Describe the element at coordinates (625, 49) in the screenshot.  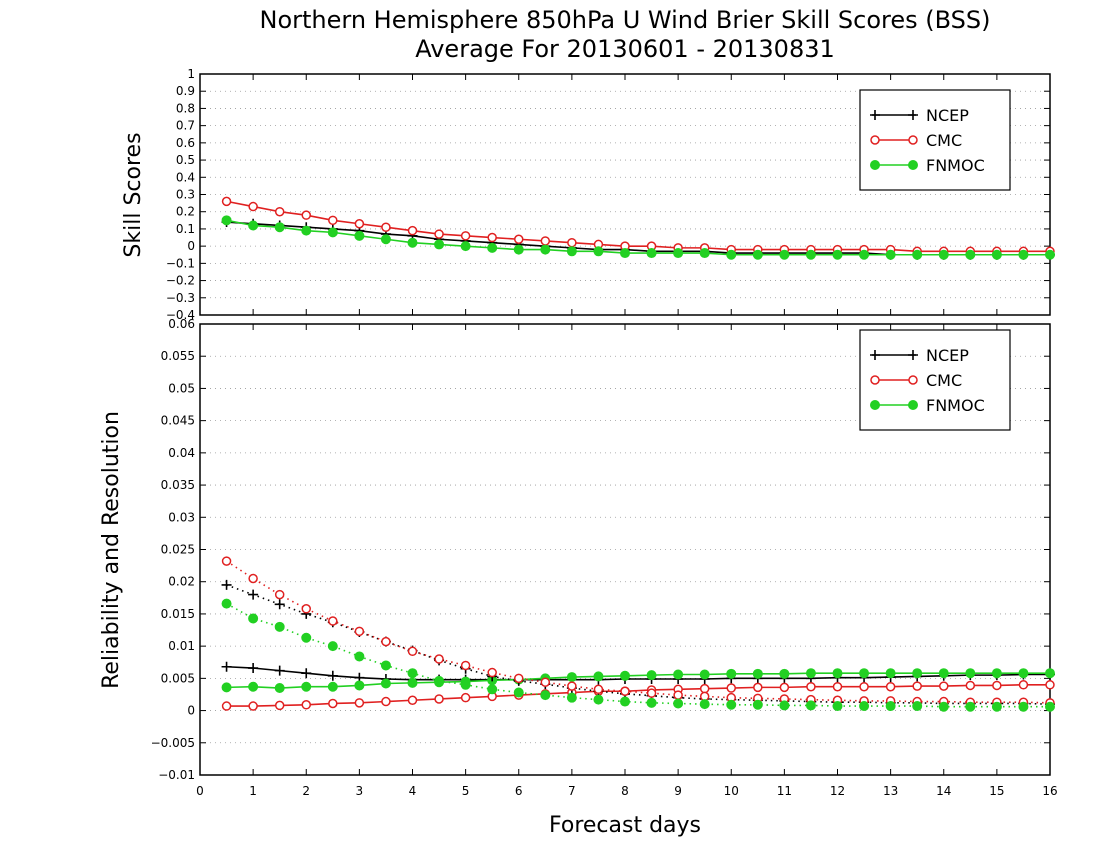
I see `chart-subtitle: Average For 20130601 - 20130831` at that location.